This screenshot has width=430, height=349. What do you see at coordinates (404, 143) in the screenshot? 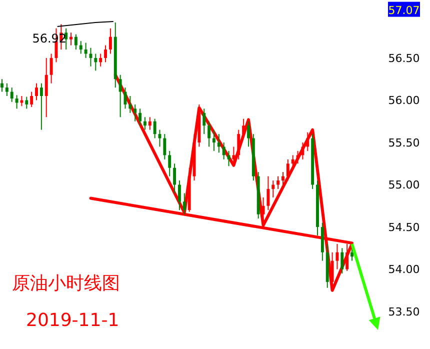
I see `y-tick-label: 55.50` at bounding box center [404, 143].